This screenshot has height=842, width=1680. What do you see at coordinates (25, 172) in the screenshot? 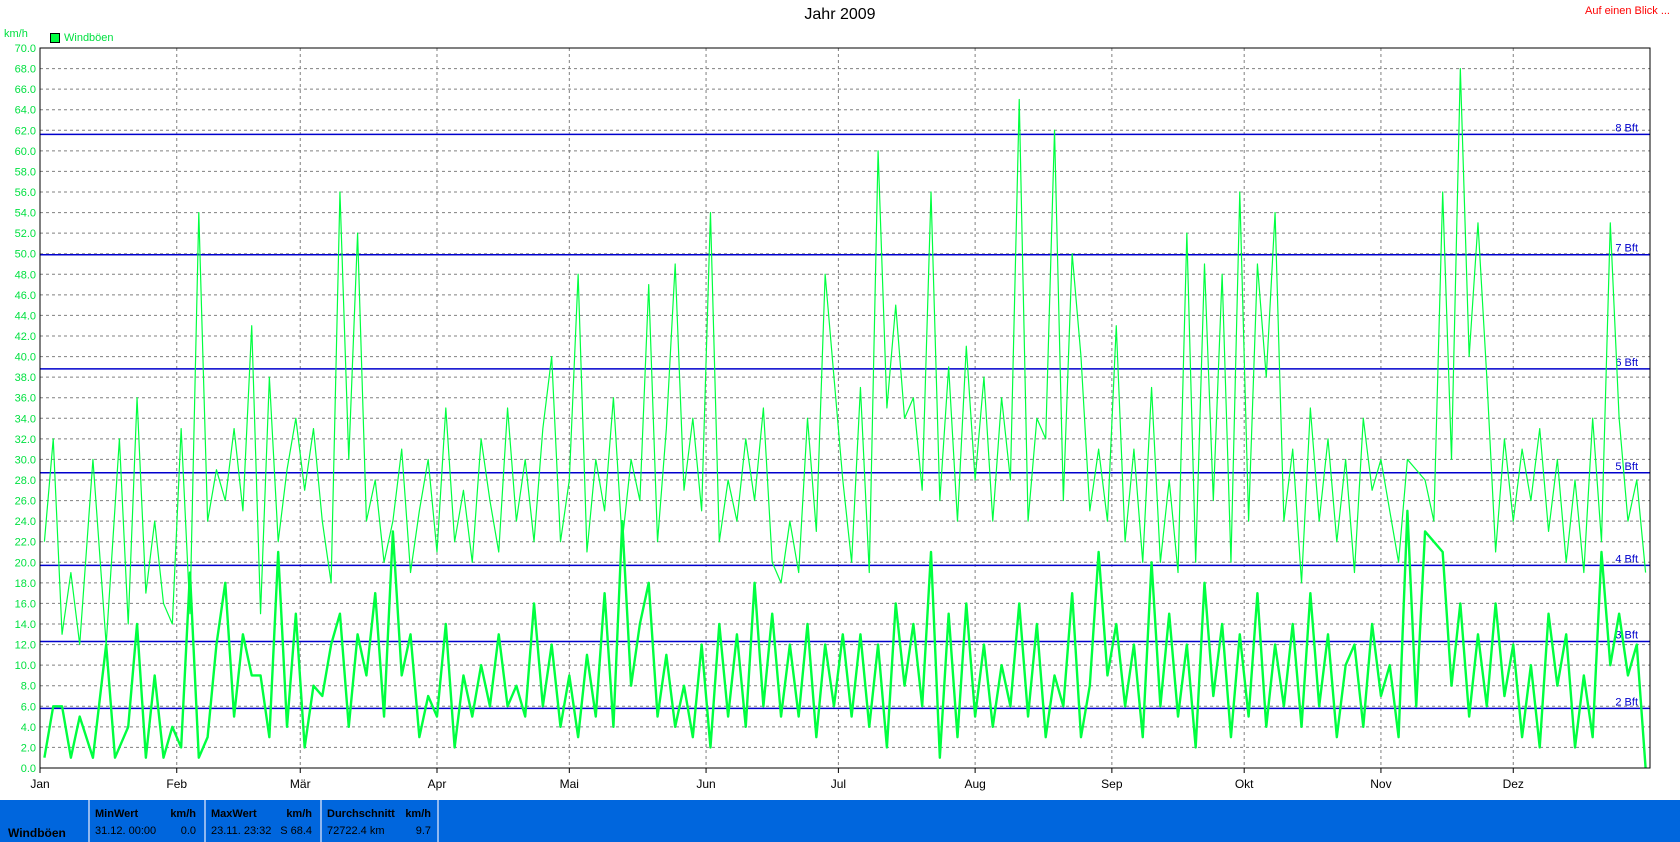
I see `y-tick-label: 58.0` at bounding box center [25, 172].